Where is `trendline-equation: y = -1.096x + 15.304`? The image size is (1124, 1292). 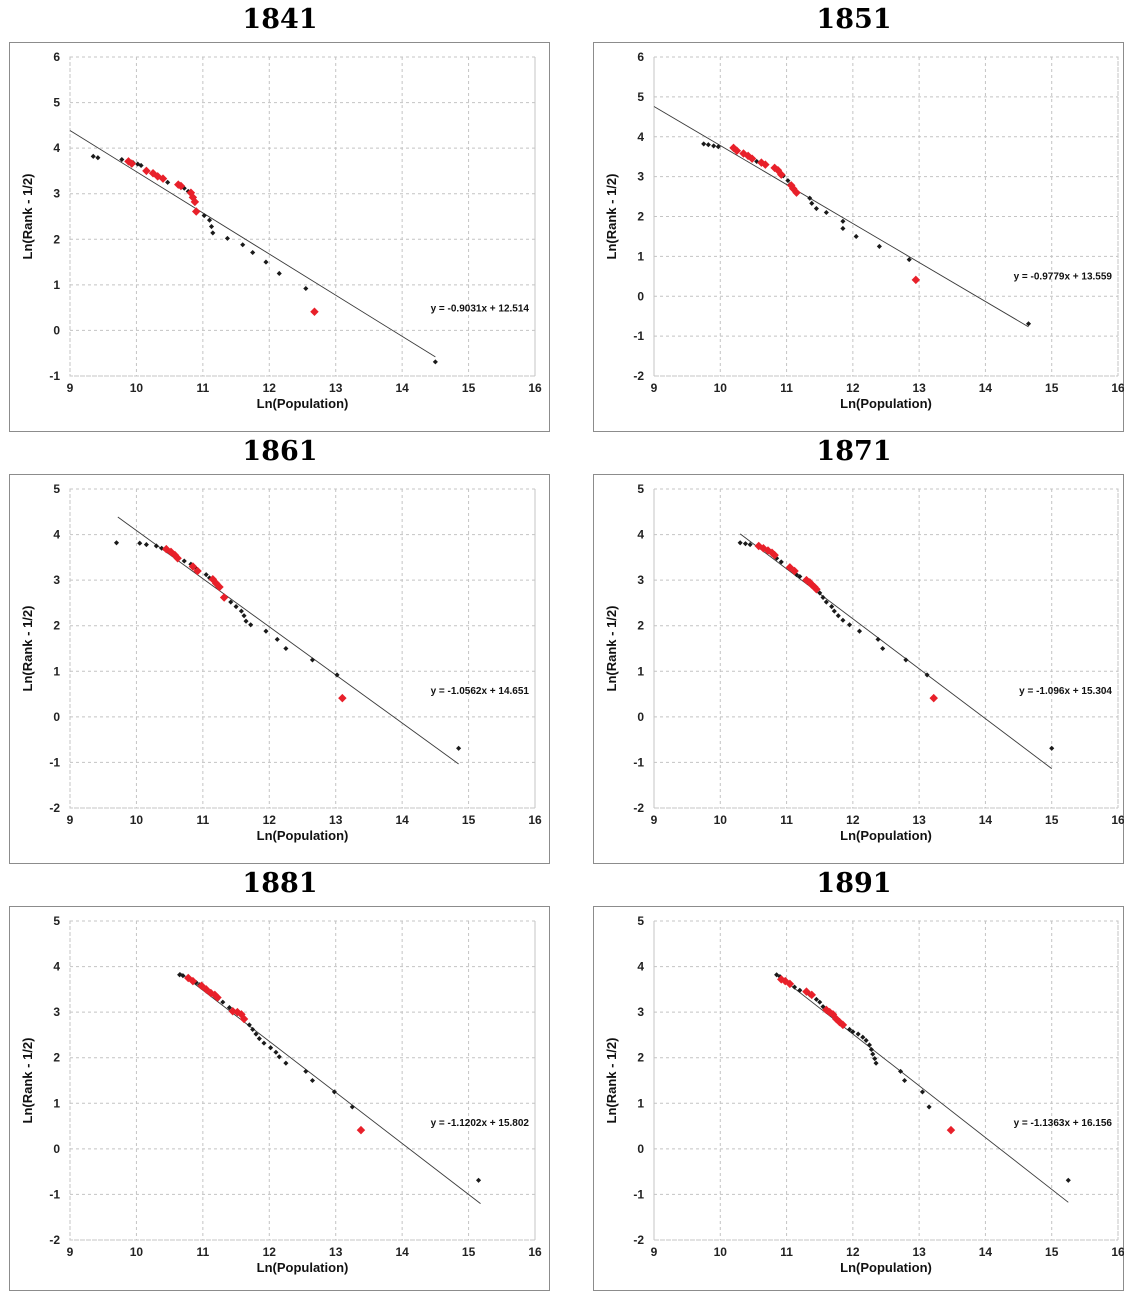 trendline-equation: y = -1.096x + 15.304 is located at coordinates (1065, 691).